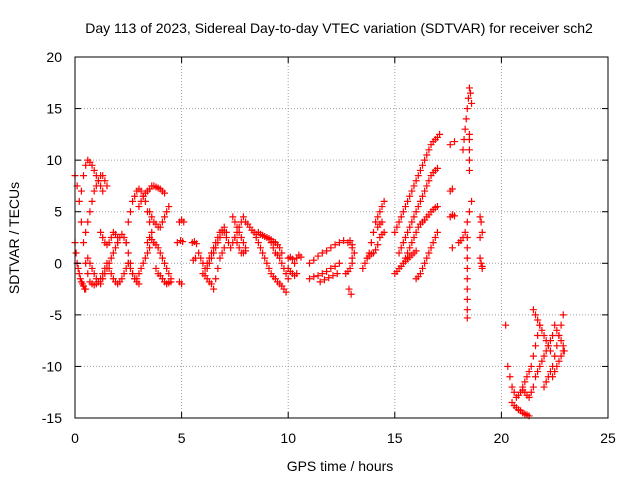  What do you see at coordinates (159, 217) in the screenshot?
I see `series-sat-l` at bounding box center [159, 217].